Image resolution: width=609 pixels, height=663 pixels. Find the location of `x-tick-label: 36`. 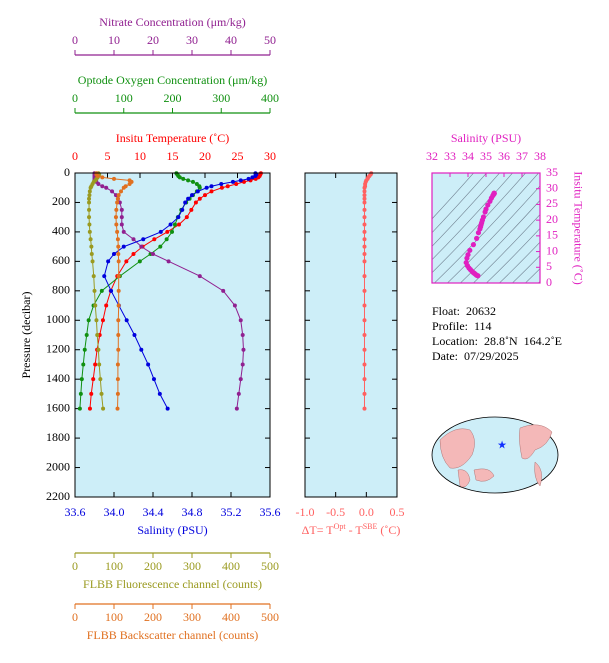

x-tick-label: 36 is located at coordinates (504, 156).